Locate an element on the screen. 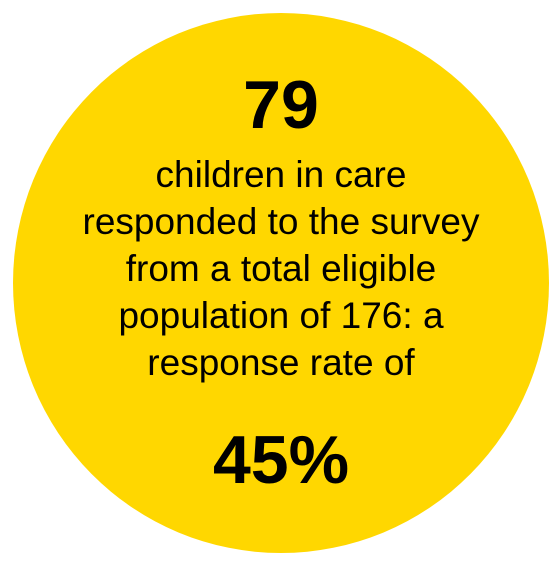  description-line: response rate of is located at coordinates (281, 362).